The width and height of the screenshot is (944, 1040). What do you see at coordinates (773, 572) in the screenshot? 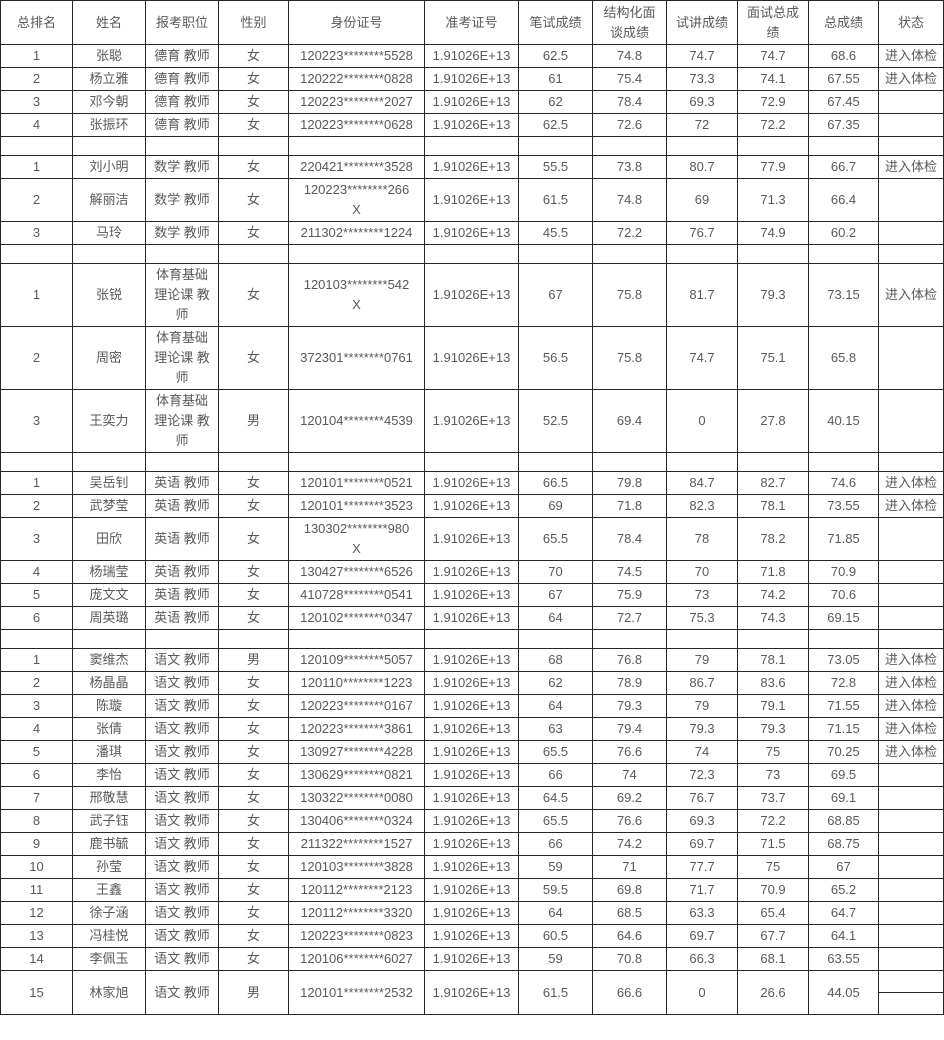
I see `cell: 71.8` at bounding box center [773, 572].